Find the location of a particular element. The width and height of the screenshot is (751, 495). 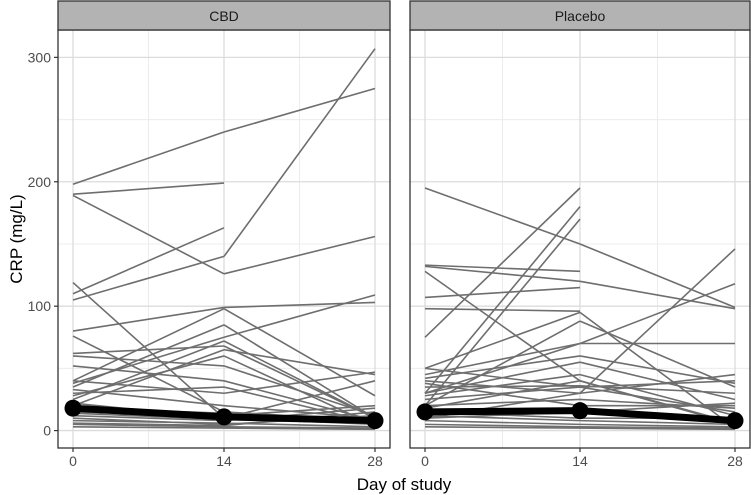

y-tick-label: 300 is located at coordinates (40, 57).